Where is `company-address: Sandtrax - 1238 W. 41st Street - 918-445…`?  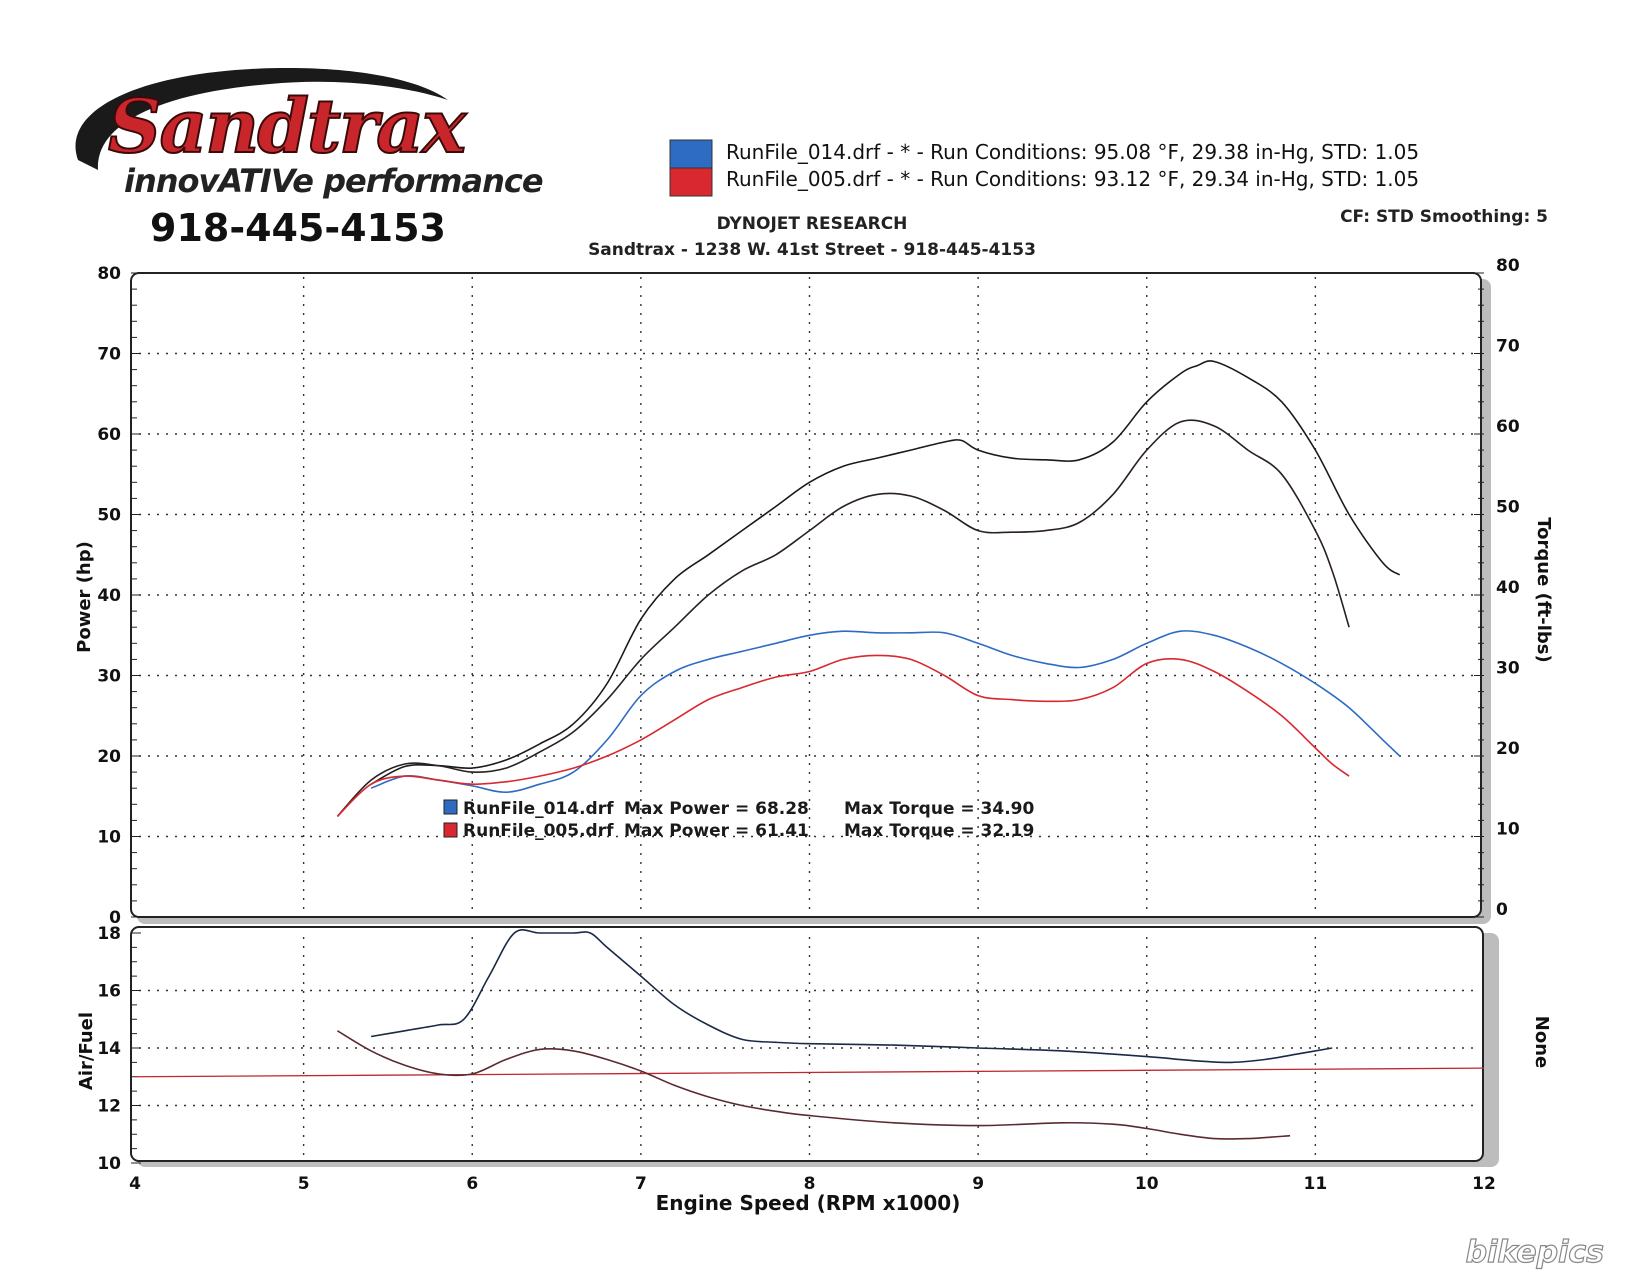
company-address: Sandtrax - 1238 W. 41st Street - 918-445… is located at coordinates (812, 250).